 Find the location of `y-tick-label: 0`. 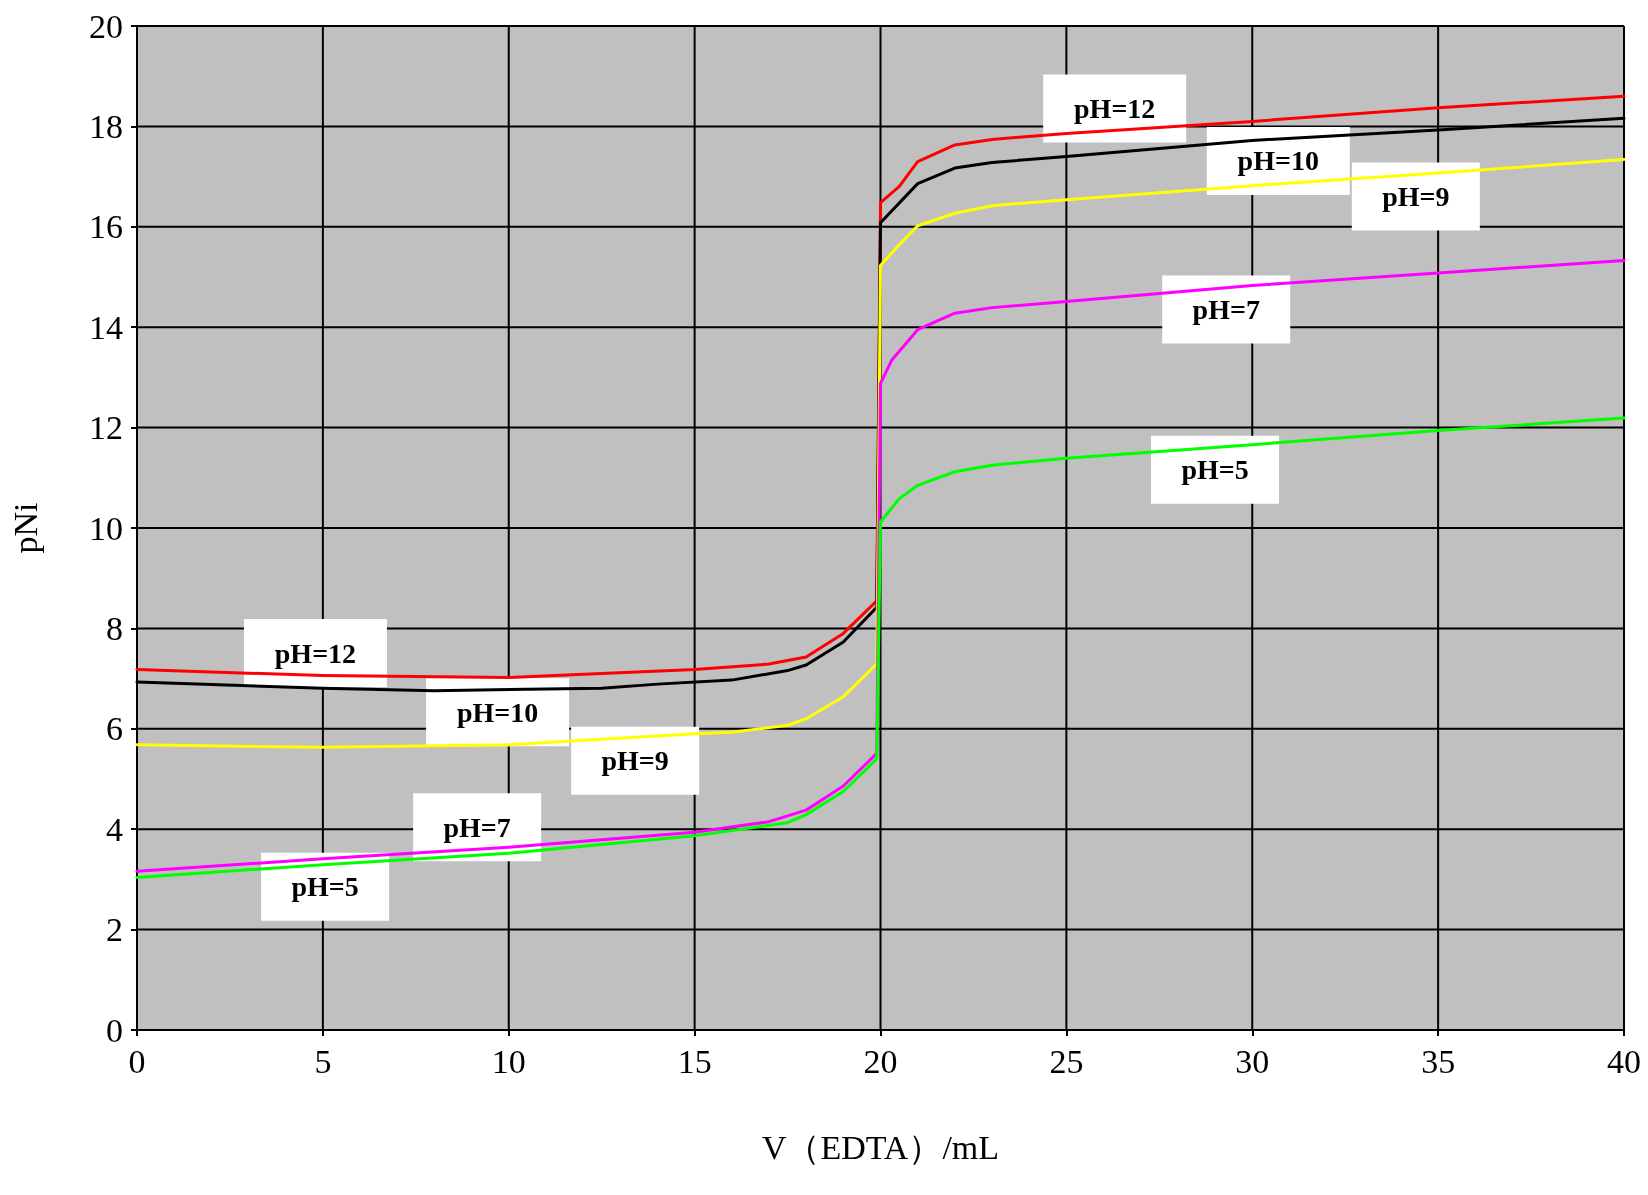

y-tick-label: 0 is located at coordinates (114, 1030).